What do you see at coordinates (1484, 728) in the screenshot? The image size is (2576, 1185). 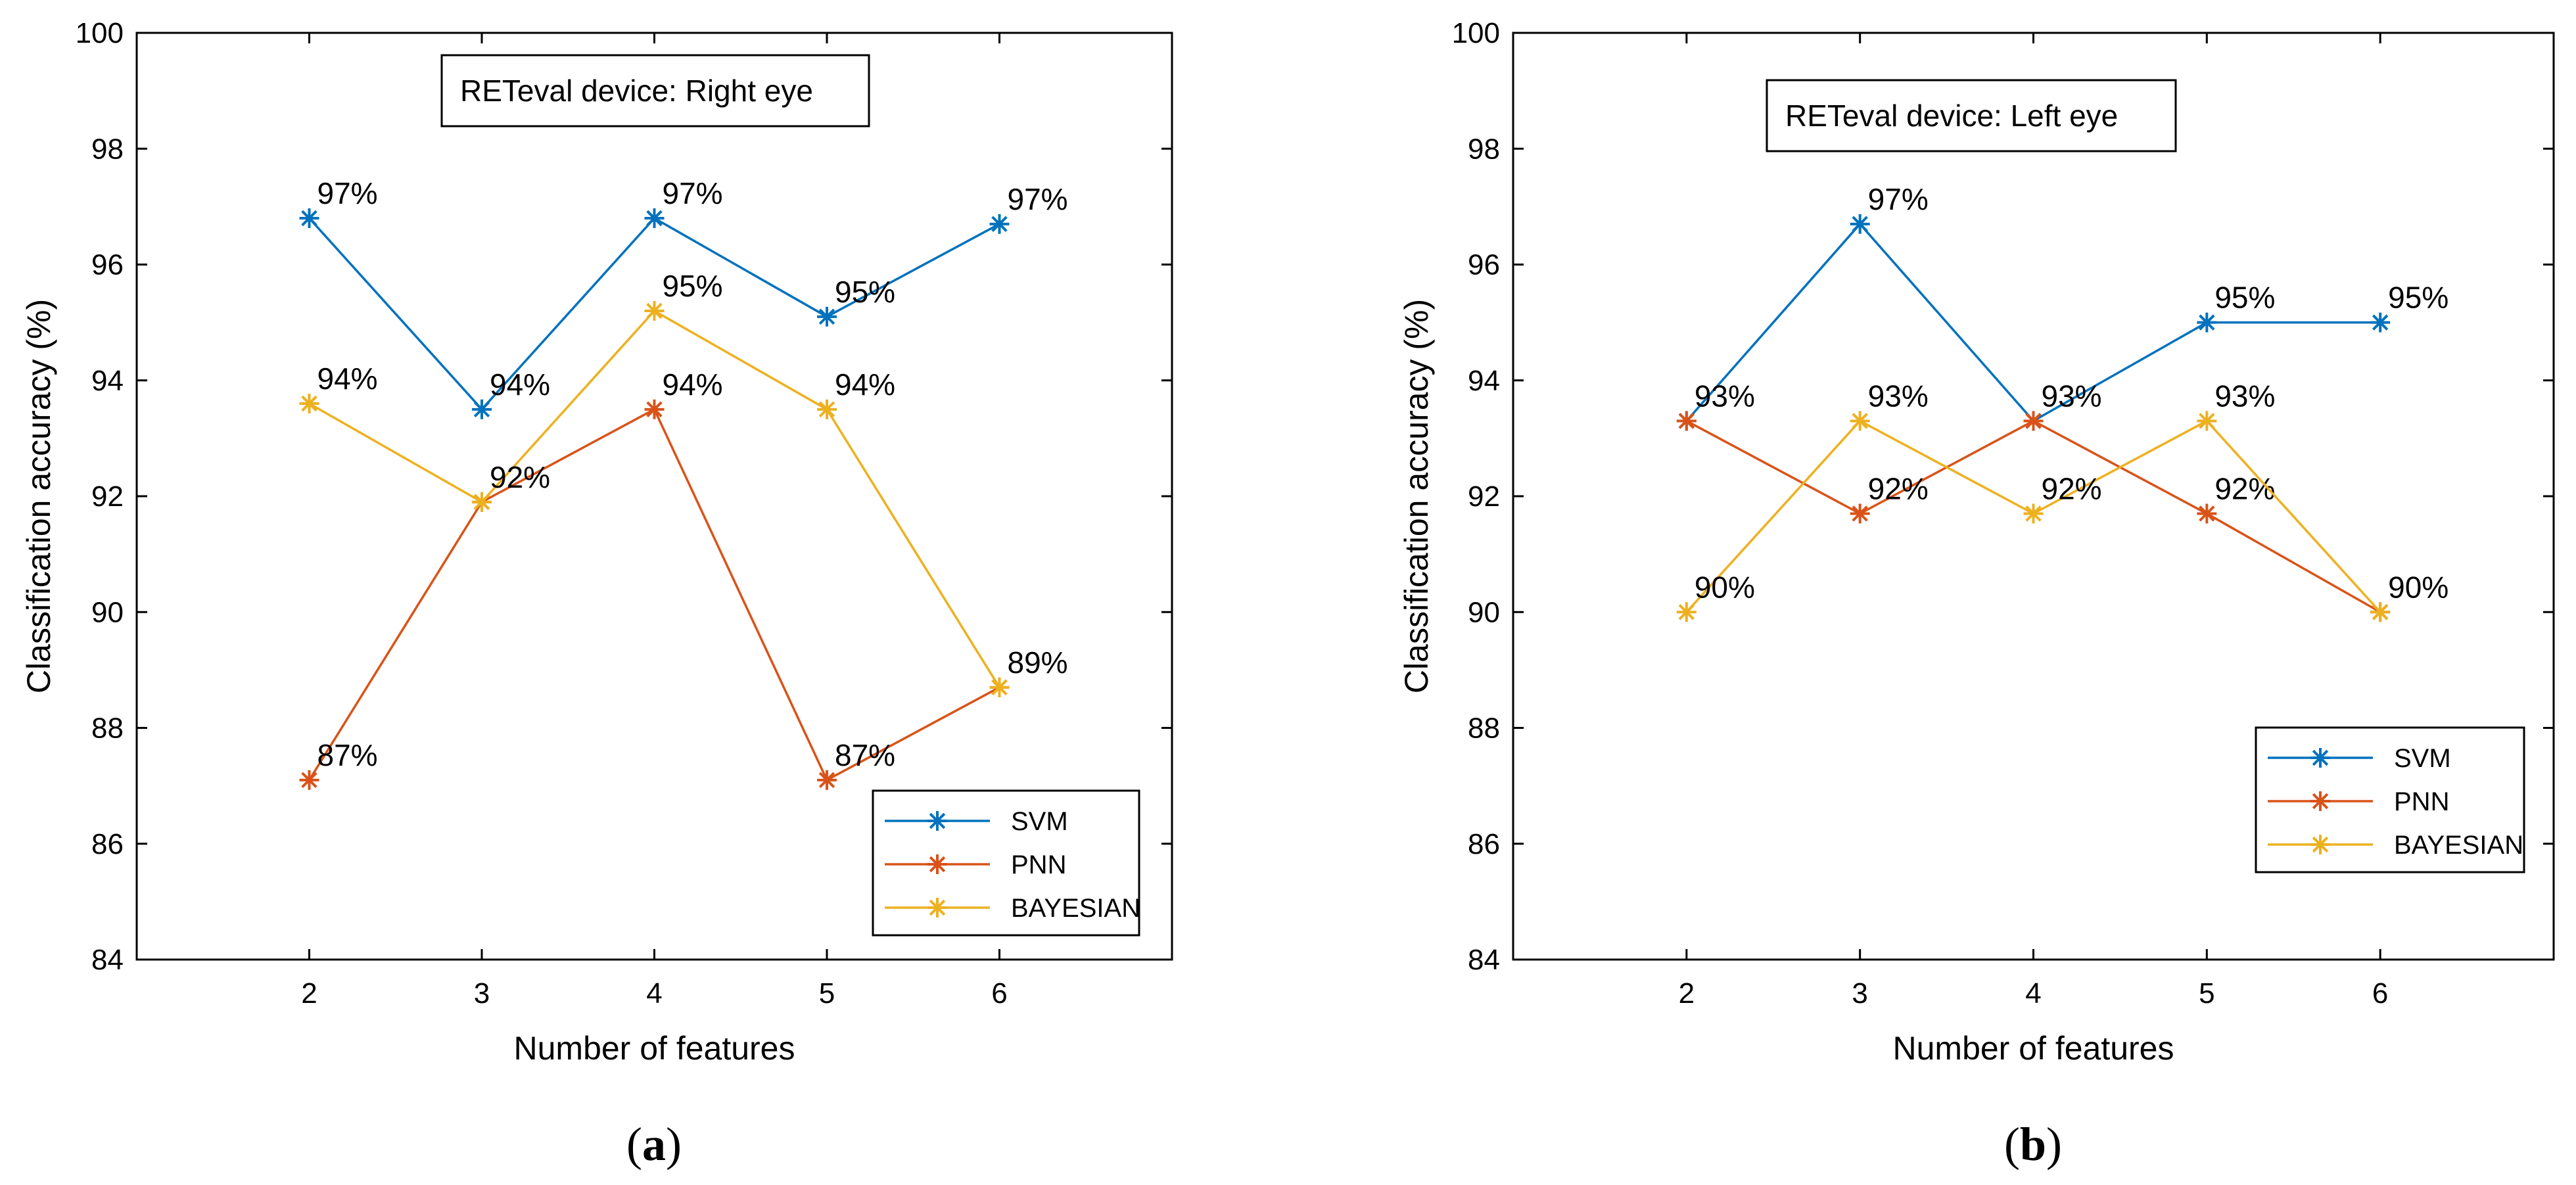 I see `y-tick-label: 88` at bounding box center [1484, 728].